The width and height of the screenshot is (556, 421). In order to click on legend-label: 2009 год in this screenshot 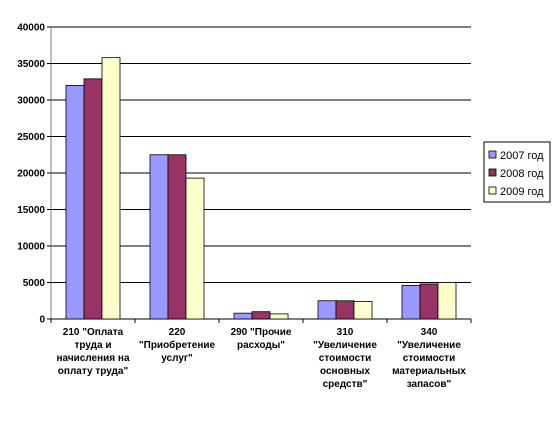, I will do `click(522, 192)`.